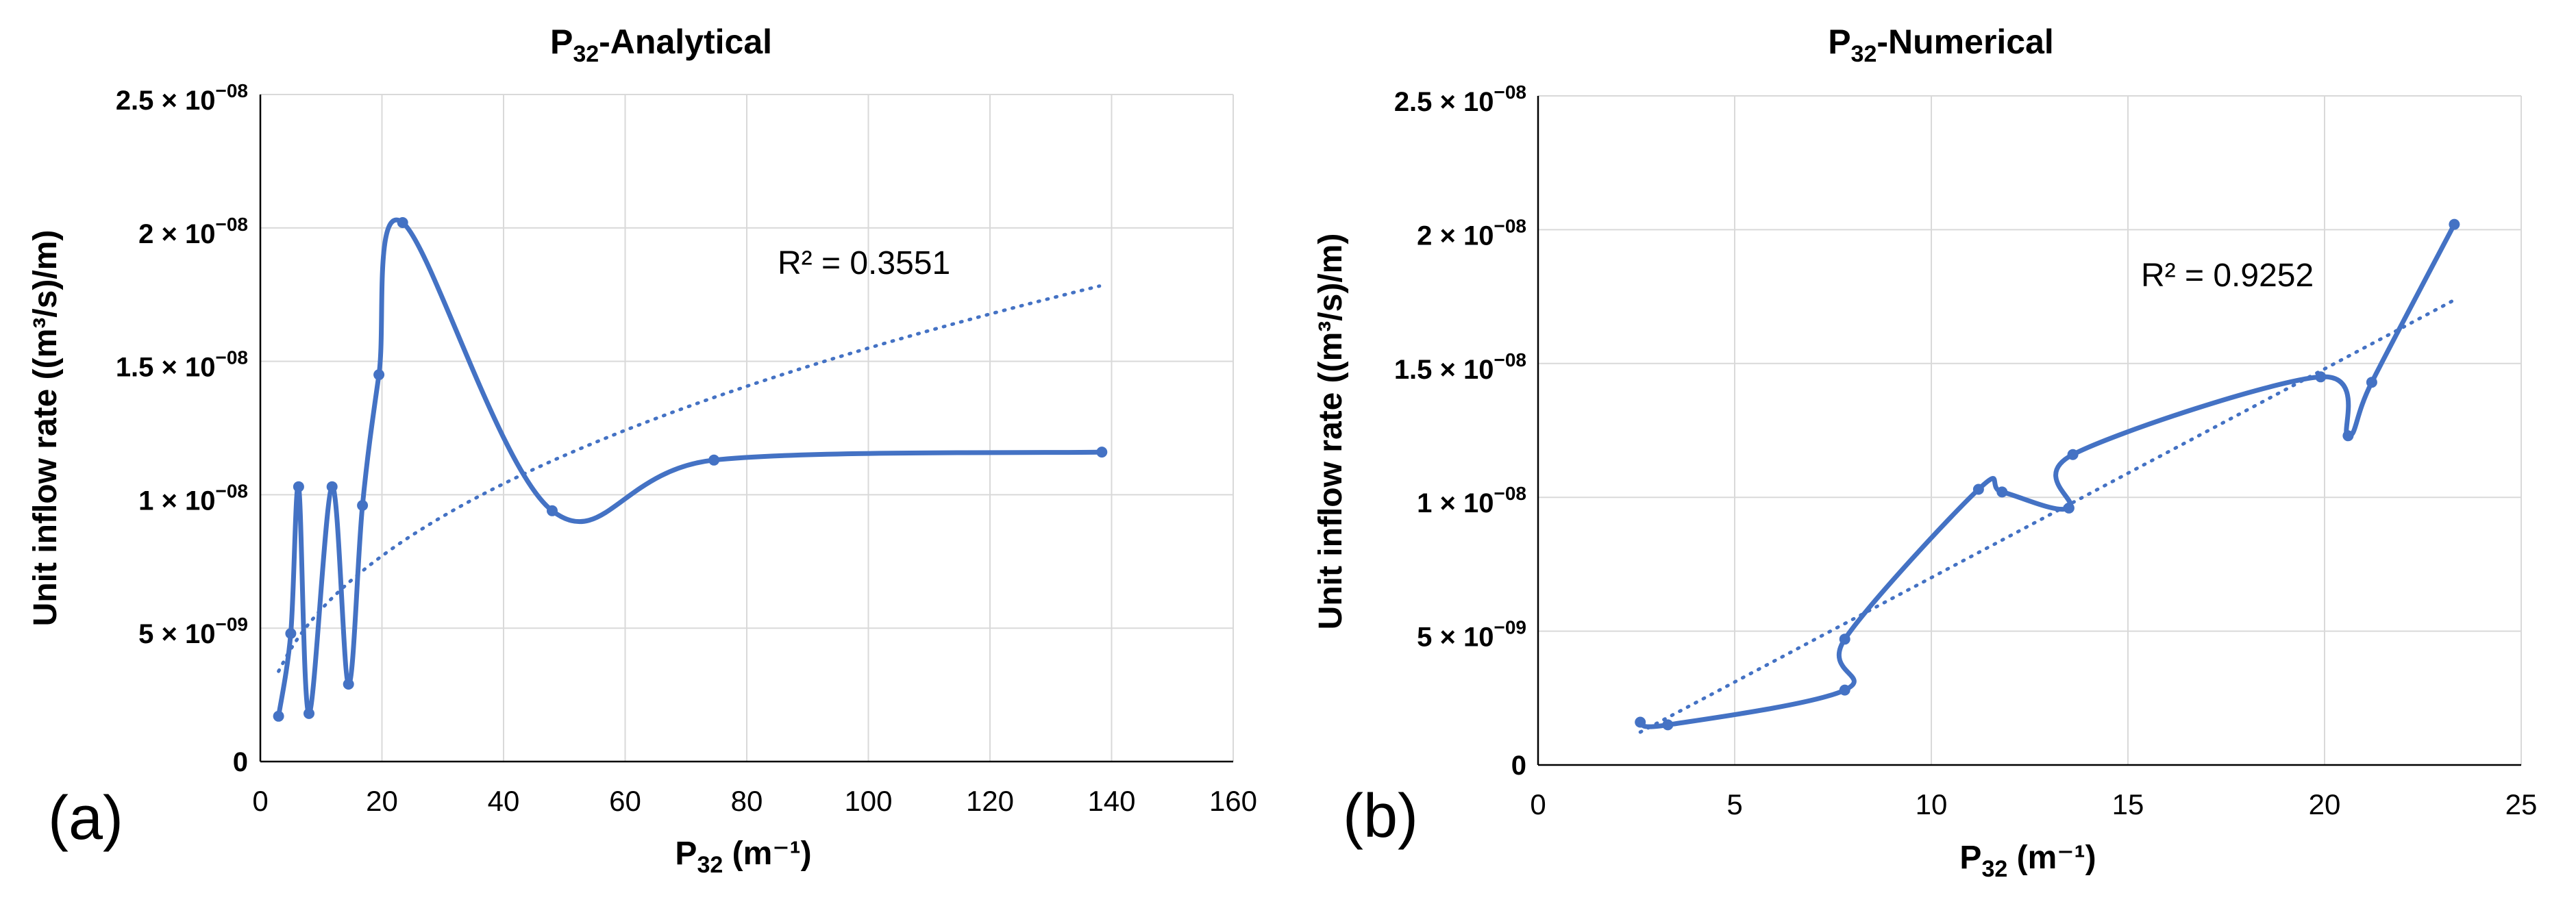  I want to click on x-tick-label: 60, so click(625, 801).